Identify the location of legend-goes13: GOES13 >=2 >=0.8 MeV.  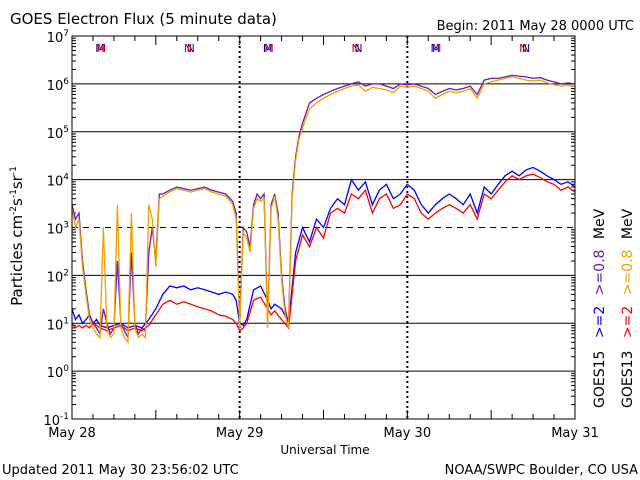
(628, 308).